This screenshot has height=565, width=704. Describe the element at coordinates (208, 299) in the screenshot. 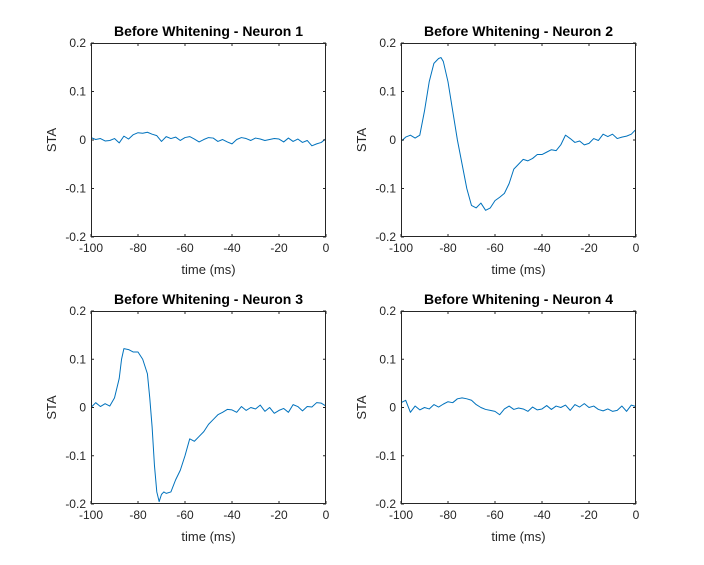

I see `subplot-title: Before Whitening - Neuron 3` at that location.